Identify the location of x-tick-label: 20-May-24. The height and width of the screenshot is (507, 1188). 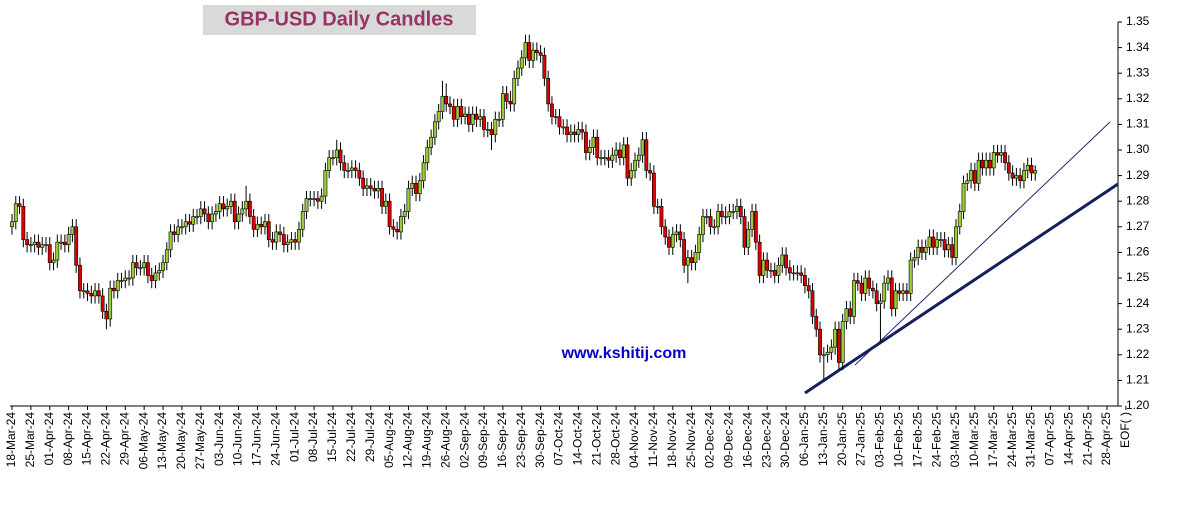
(181, 441).